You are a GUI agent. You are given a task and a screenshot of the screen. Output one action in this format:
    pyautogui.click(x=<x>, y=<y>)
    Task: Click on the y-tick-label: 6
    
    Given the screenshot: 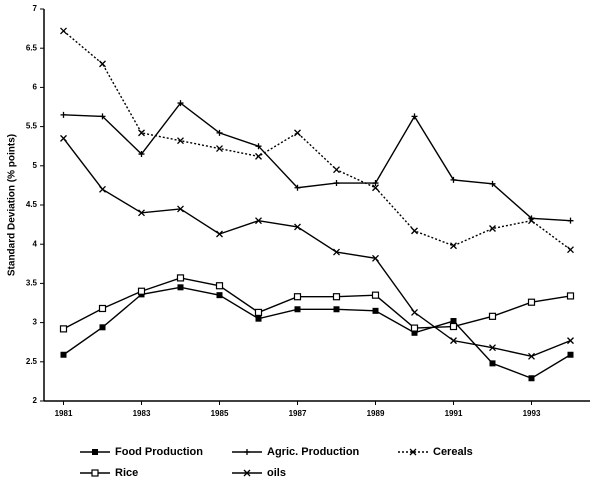 What is the action you would take?
    pyautogui.click(x=35, y=87)
    